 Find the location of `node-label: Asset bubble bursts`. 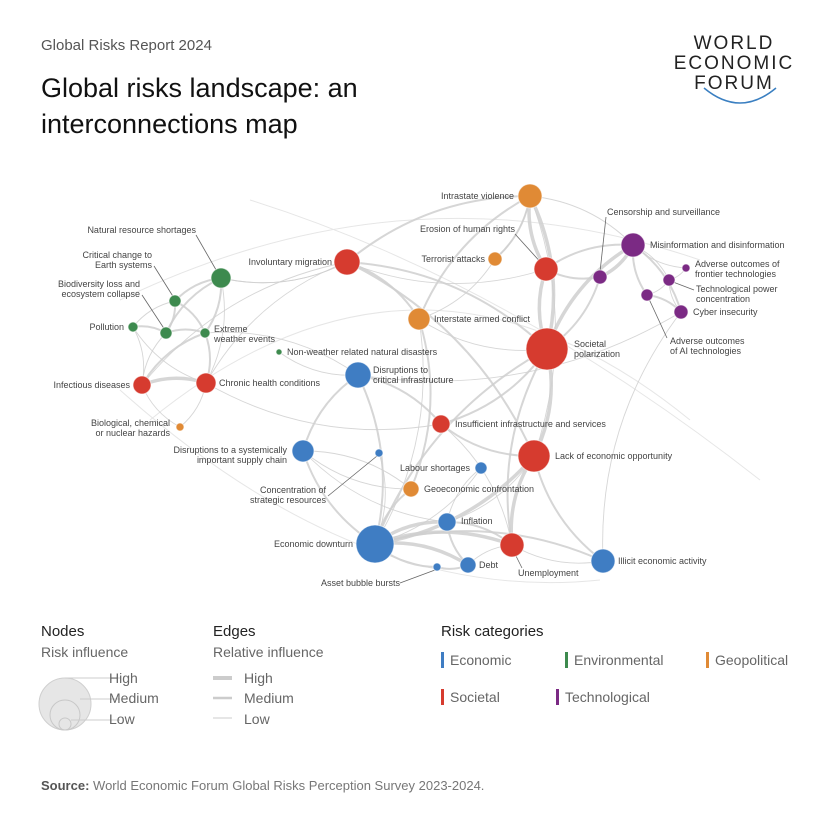

node-label: Asset bubble bursts is located at coordinates (361, 583).